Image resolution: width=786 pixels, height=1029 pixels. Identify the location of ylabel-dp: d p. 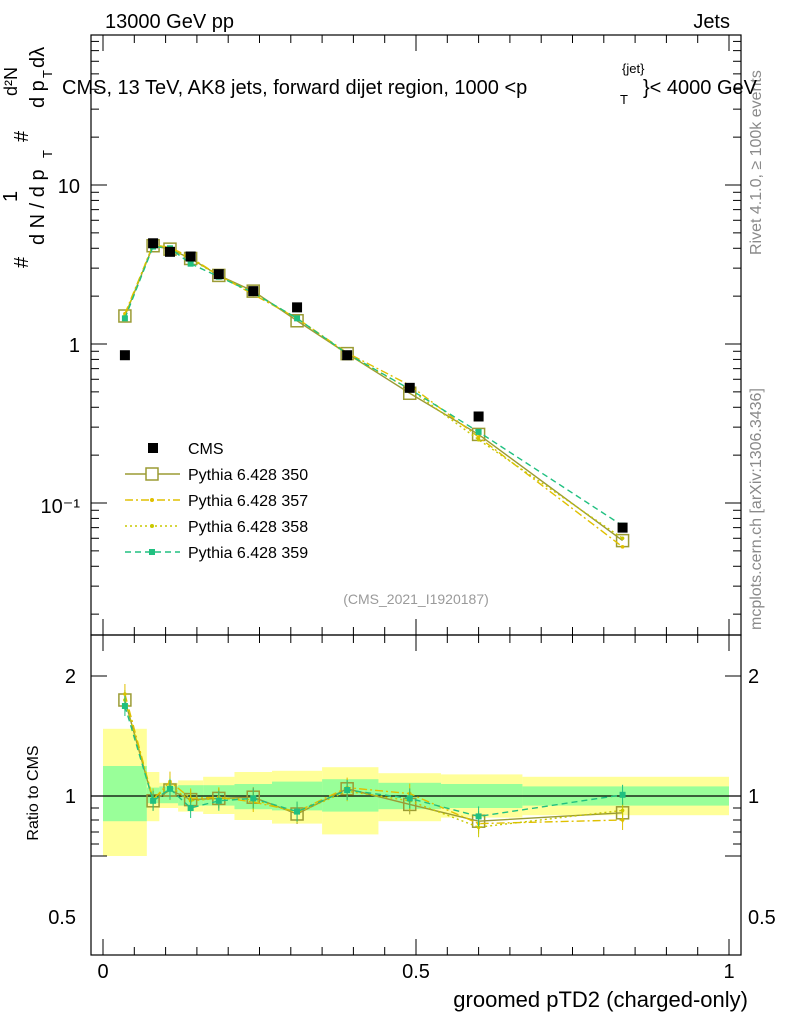
(38, 94).